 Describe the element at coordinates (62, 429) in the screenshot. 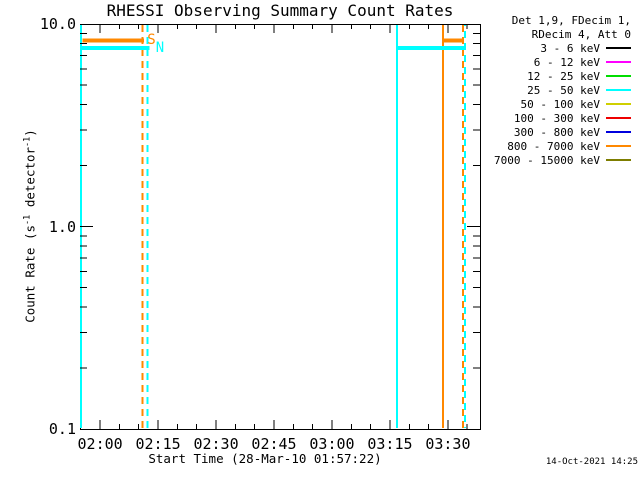

I see `y-tick-label: 0.1` at that location.